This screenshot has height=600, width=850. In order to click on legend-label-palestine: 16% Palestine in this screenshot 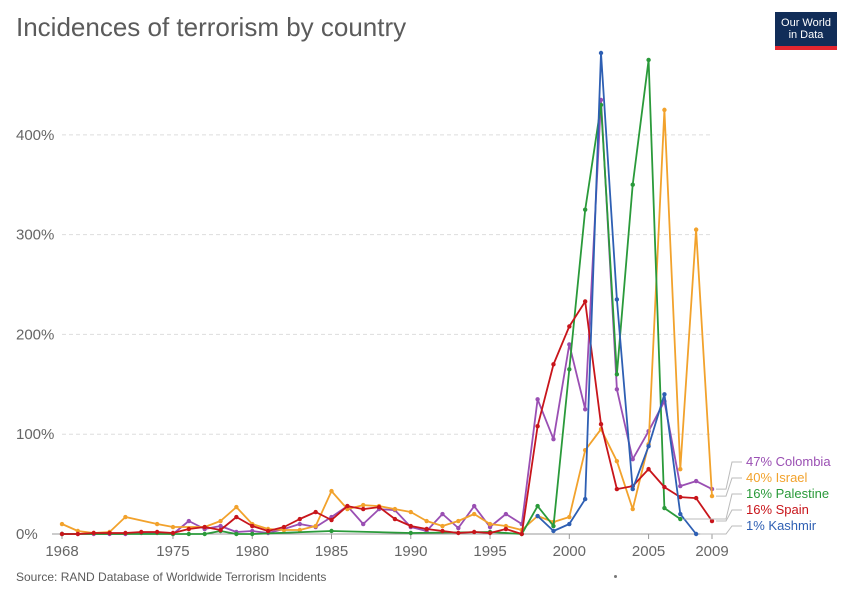, I will do `click(787, 493)`.